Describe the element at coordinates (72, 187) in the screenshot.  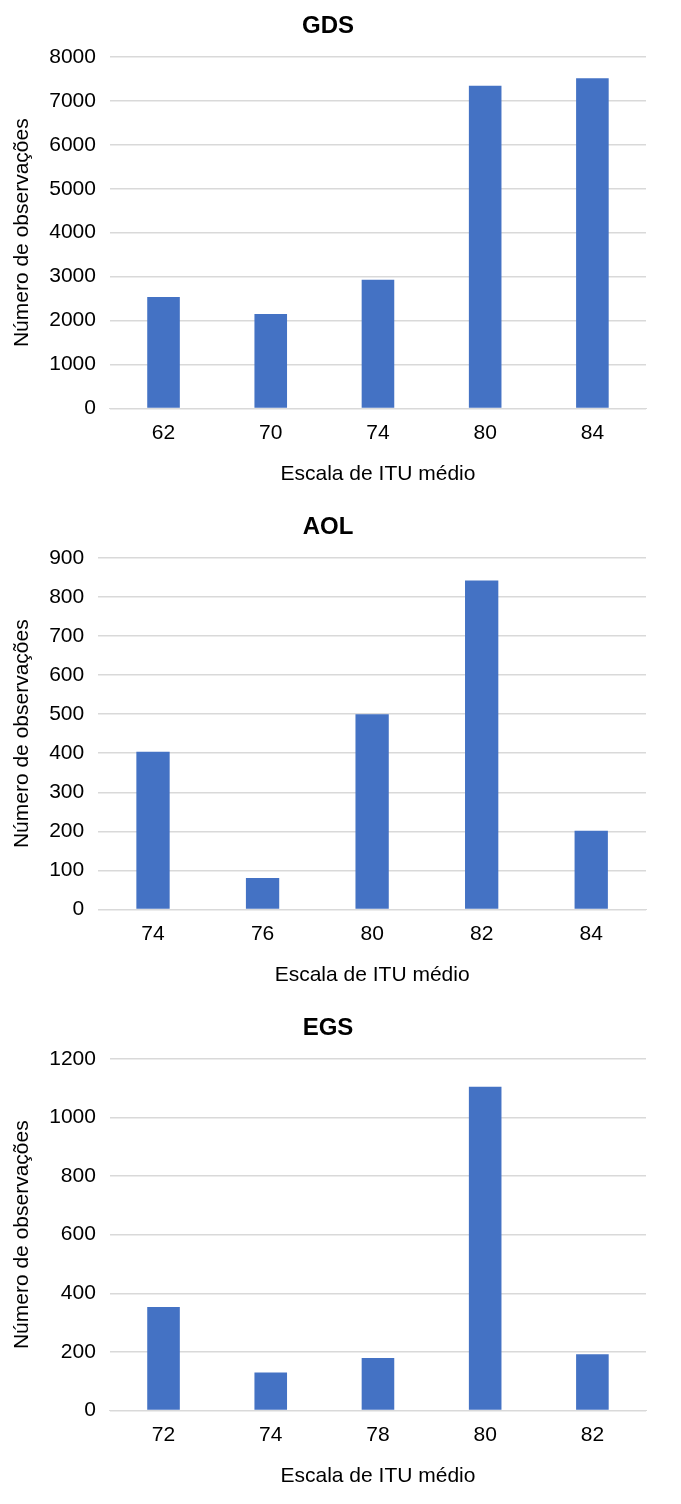
I see `y-tick-label: 5000` at that location.